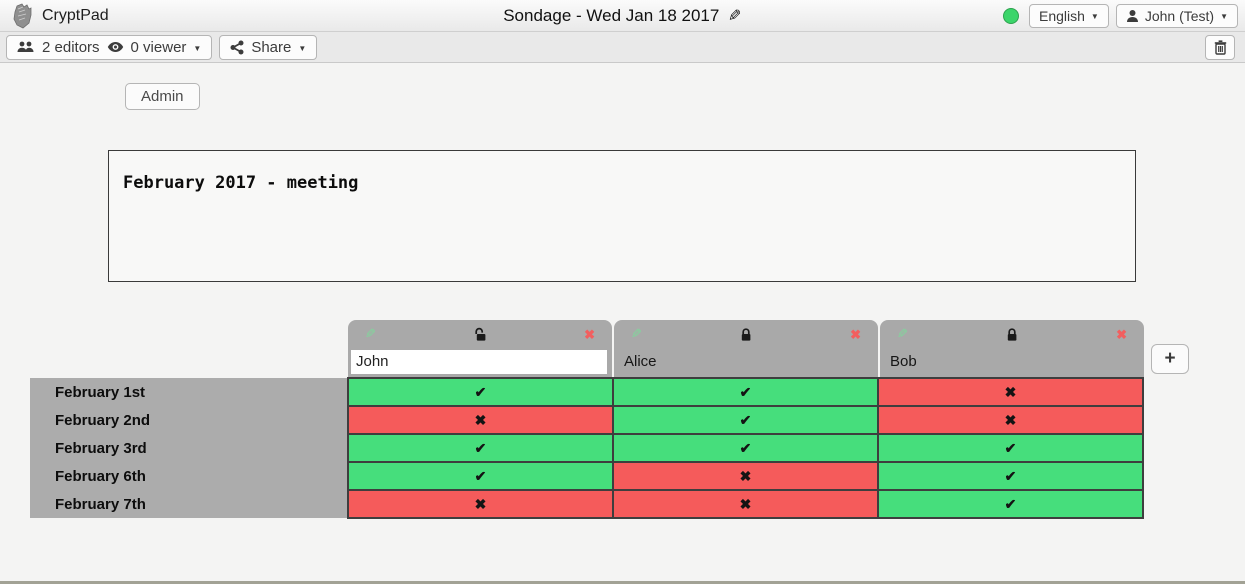 Image resolution: width=1245 pixels, height=584 pixels. What do you see at coordinates (1010, 16) in the screenshot?
I see `connection-status-dot` at bounding box center [1010, 16].